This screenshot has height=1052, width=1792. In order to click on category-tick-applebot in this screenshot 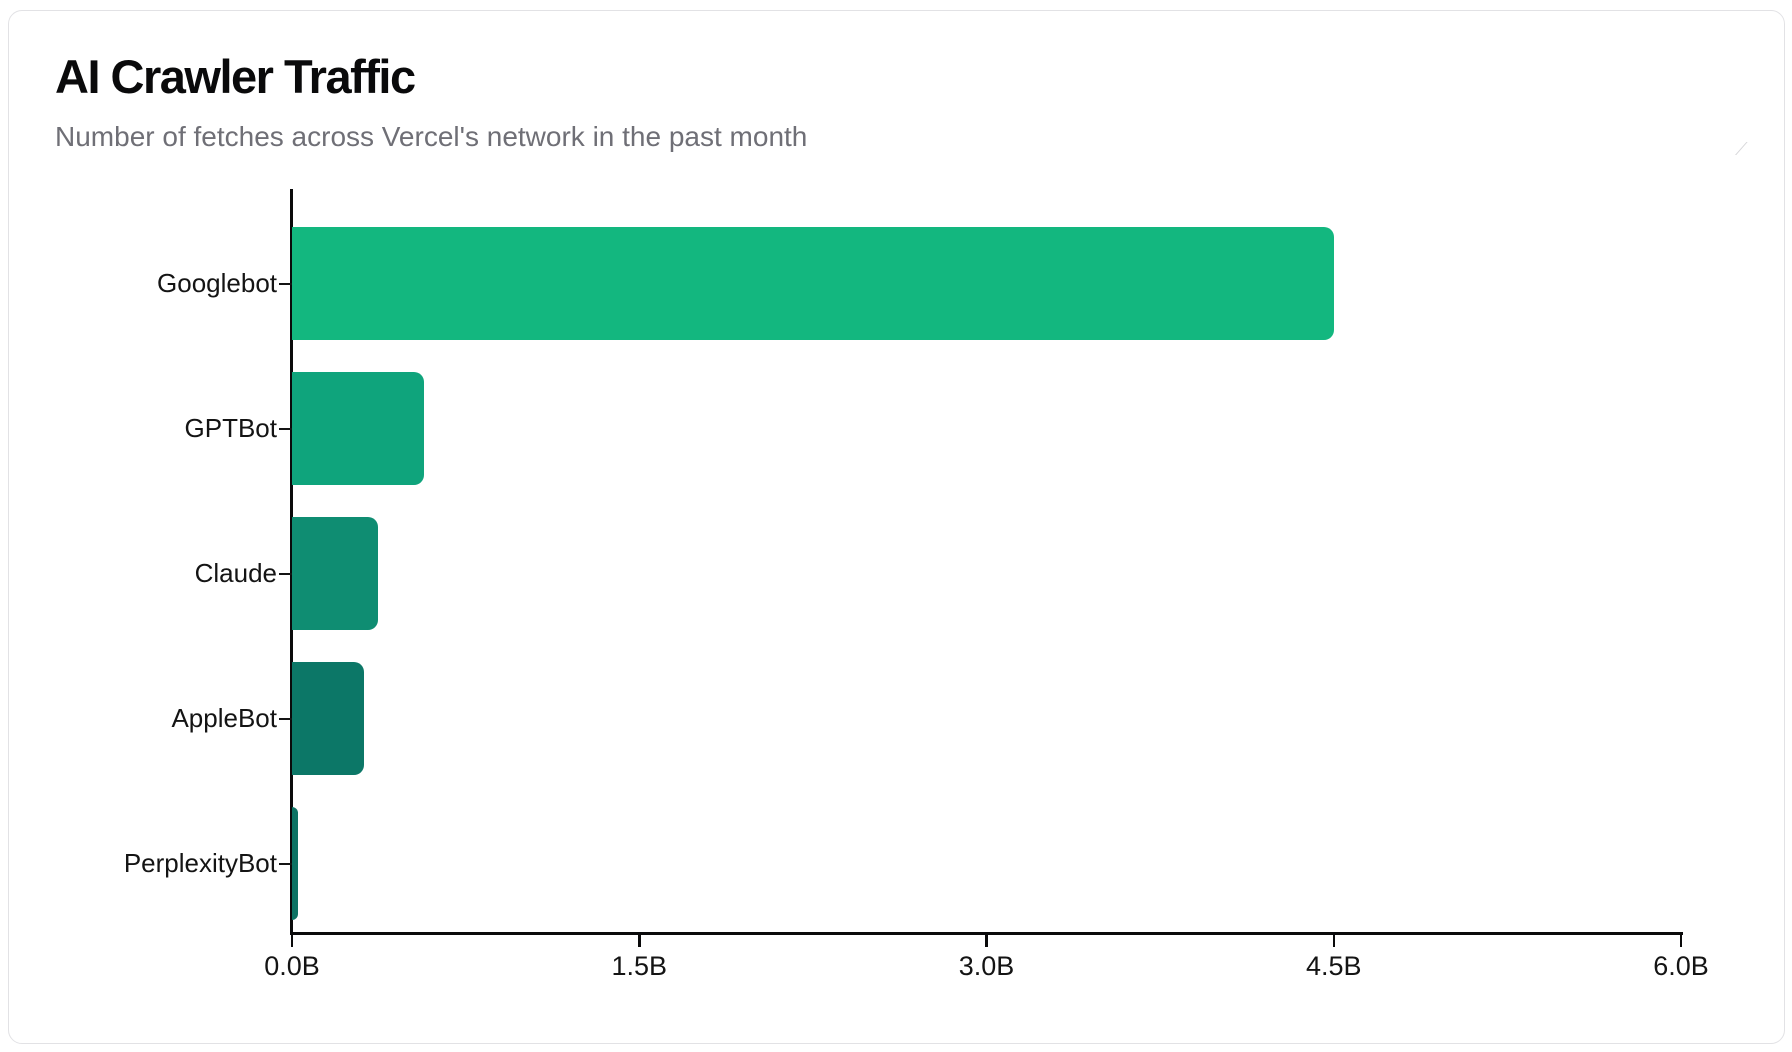, I will do `click(285, 718)`.